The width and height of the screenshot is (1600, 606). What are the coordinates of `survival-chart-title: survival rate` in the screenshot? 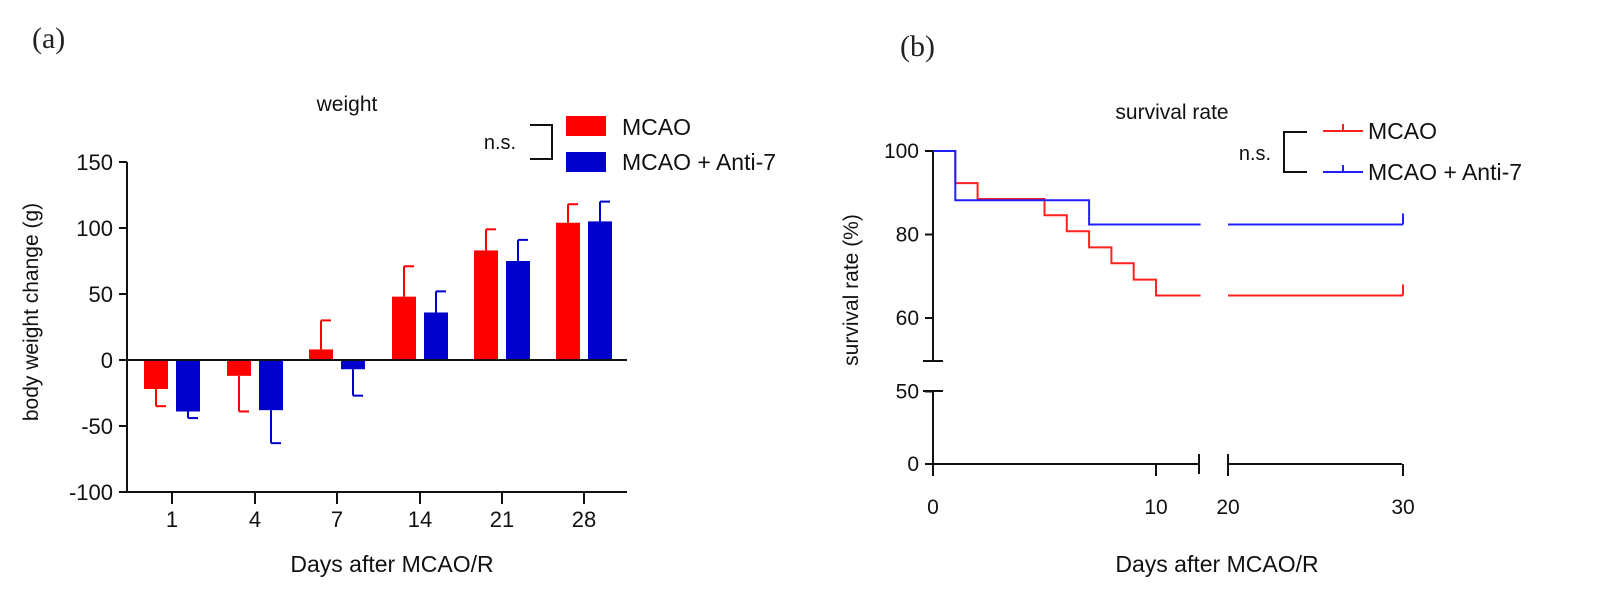 It's located at (1171, 112).